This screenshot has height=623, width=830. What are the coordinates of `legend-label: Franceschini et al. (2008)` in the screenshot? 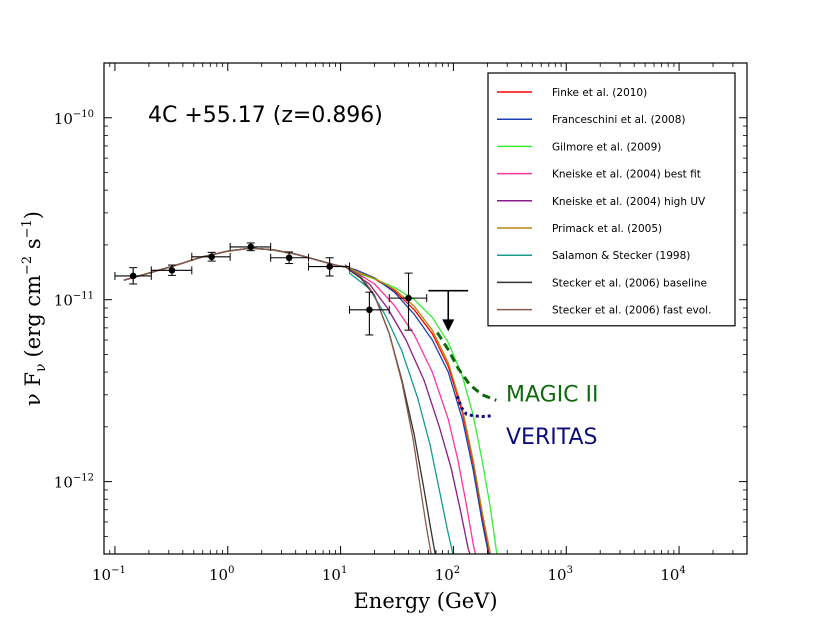 It's located at (619, 120).